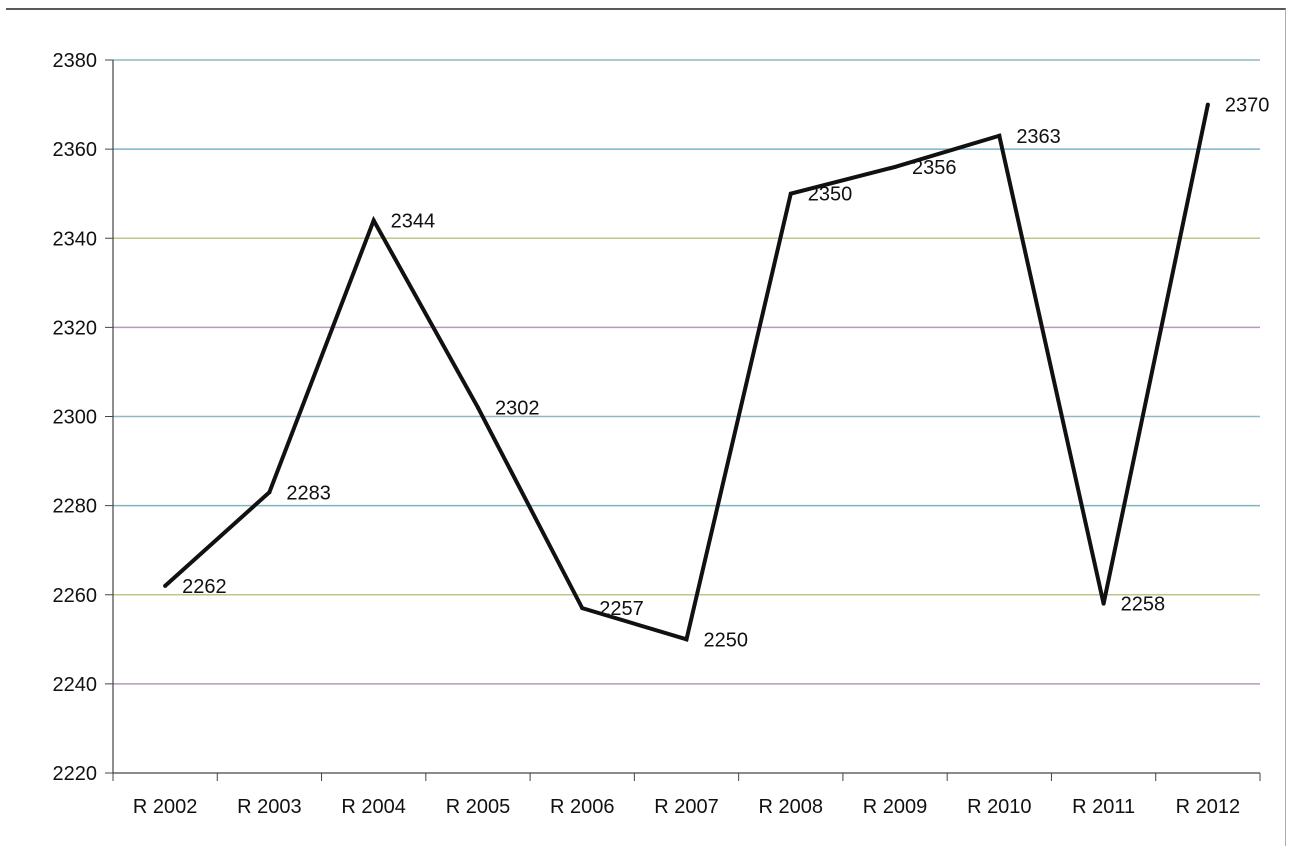  Describe the element at coordinates (75, 596) in the screenshot. I see `y-tick-label: 2260` at that location.